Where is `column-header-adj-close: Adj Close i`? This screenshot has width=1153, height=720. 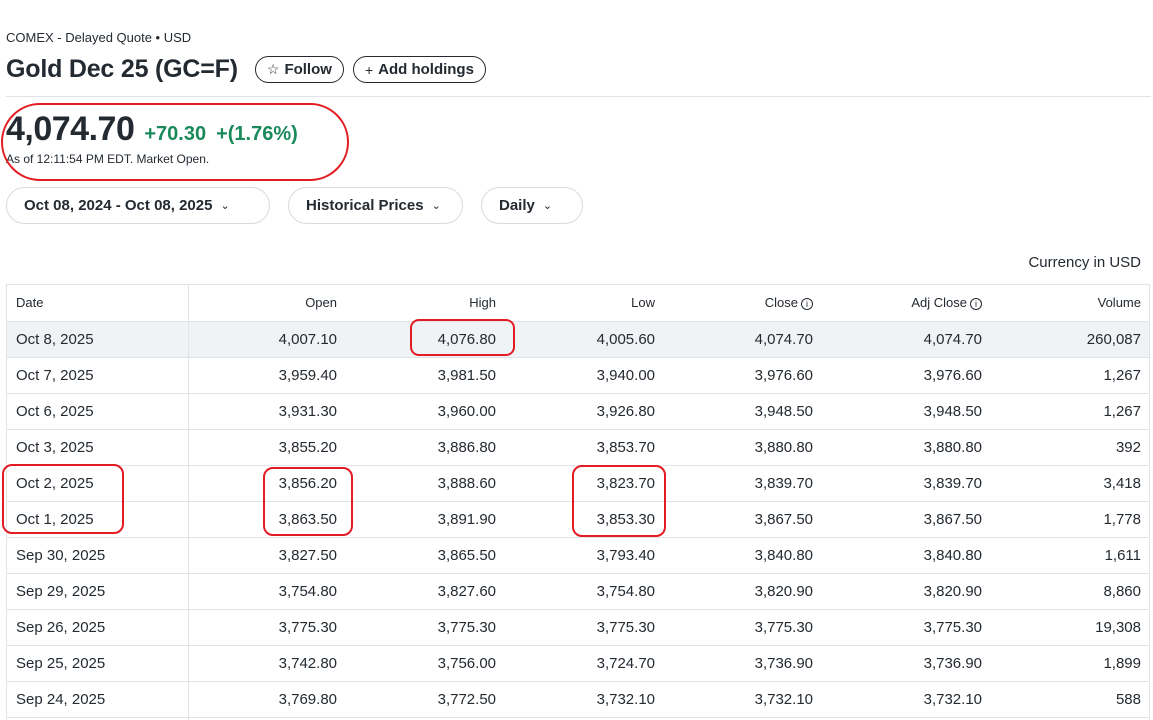
column-header-adj-close: Adj Close i is located at coordinates (907, 303).